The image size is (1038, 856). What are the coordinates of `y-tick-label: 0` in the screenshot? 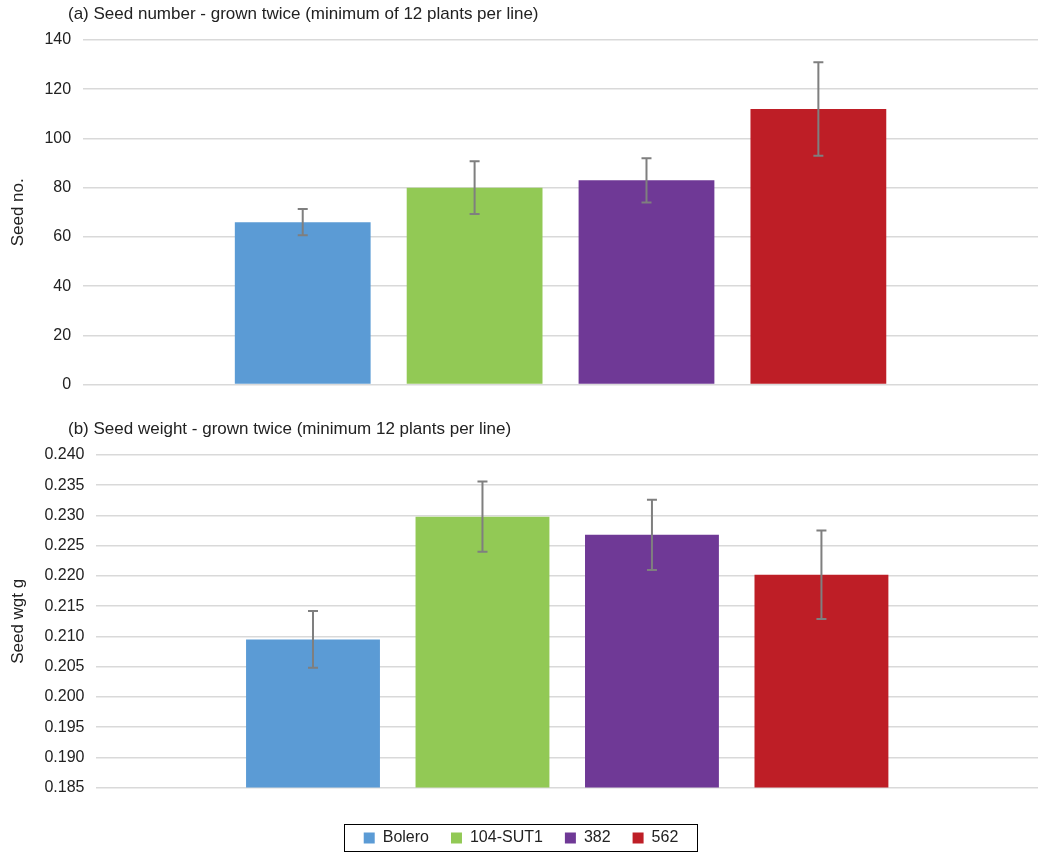 It's located at (67, 384).